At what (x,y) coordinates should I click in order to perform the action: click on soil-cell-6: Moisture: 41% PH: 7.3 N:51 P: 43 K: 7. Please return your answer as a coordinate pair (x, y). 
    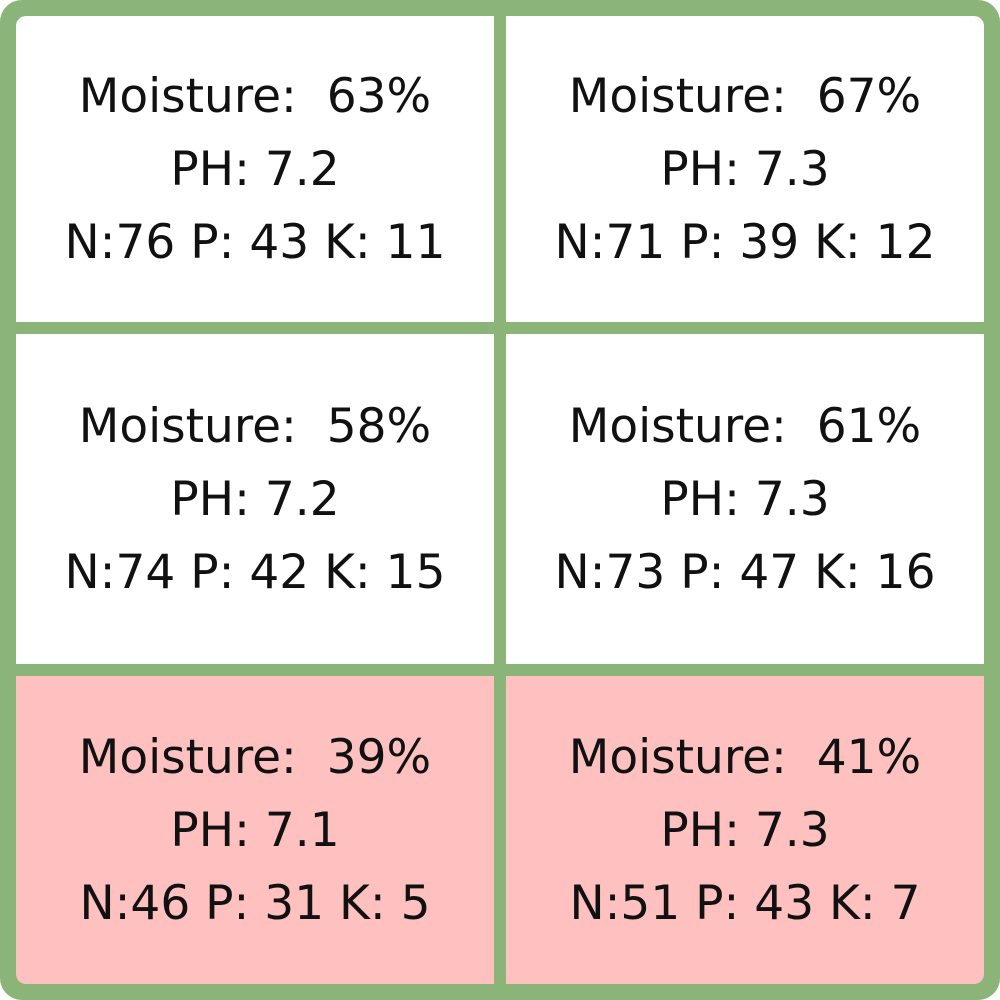
    Looking at the image, I should click on (745, 830).